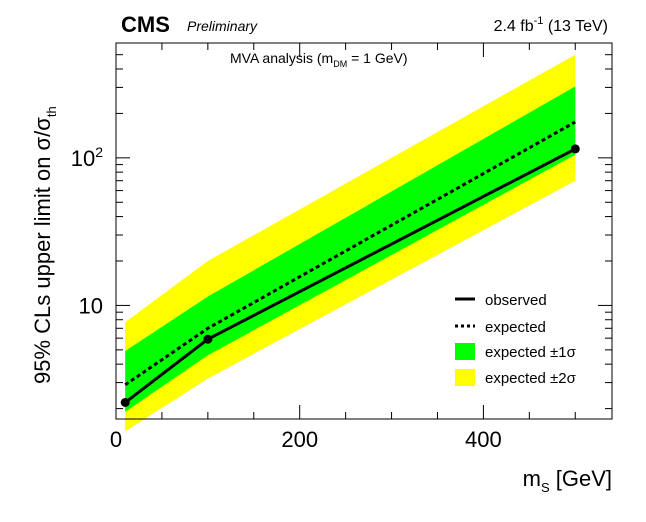 The height and width of the screenshot is (522, 646). Describe the element at coordinates (531, 352) in the screenshot. I see `legend-band1-label: expected ±1σ` at that location.